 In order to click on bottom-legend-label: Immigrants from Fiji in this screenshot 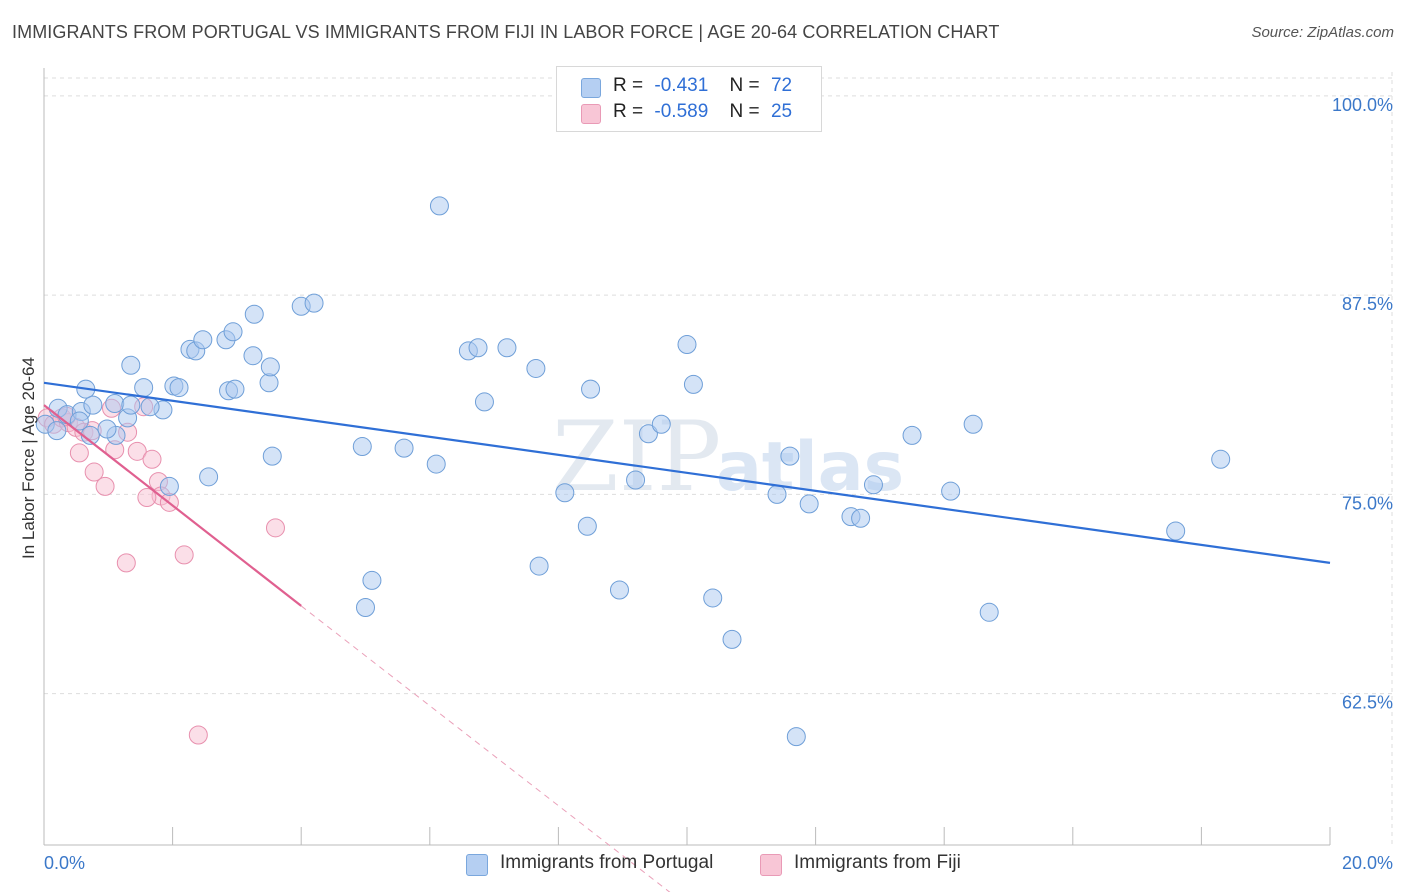, I will do `click(877, 862)`.